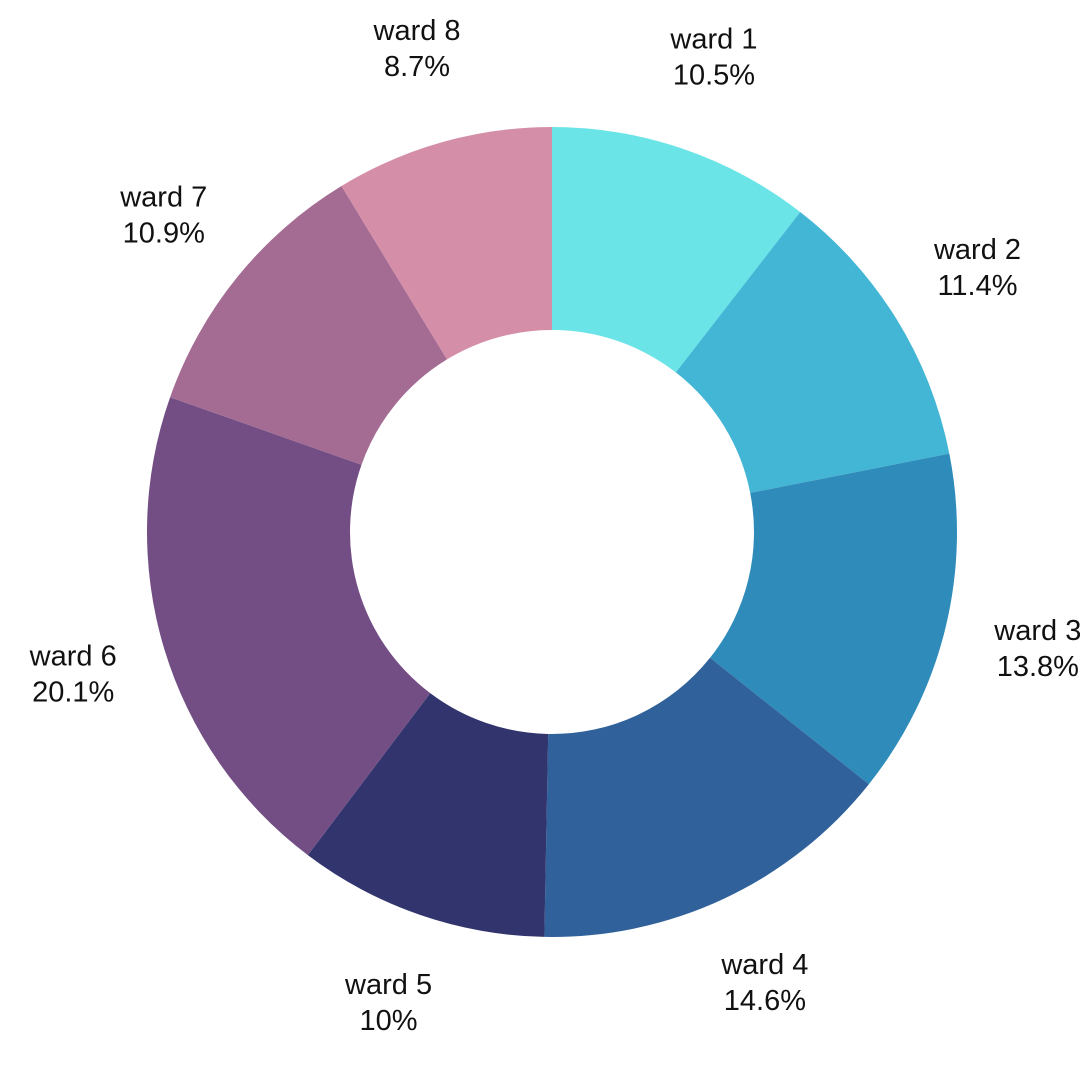 The height and width of the screenshot is (1080, 1080). I want to click on category-label-ward-6: ward 6, so click(73, 657).